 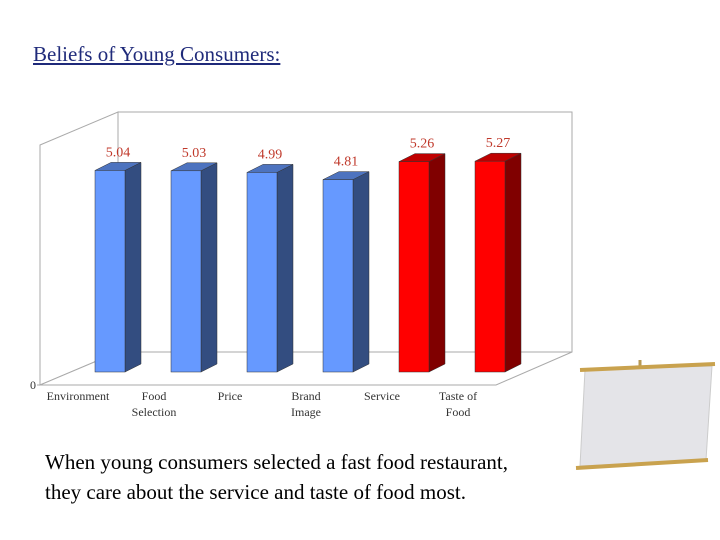 What do you see at coordinates (640, 395) in the screenshot?
I see `easel-icon` at bounding box center [640, 395].